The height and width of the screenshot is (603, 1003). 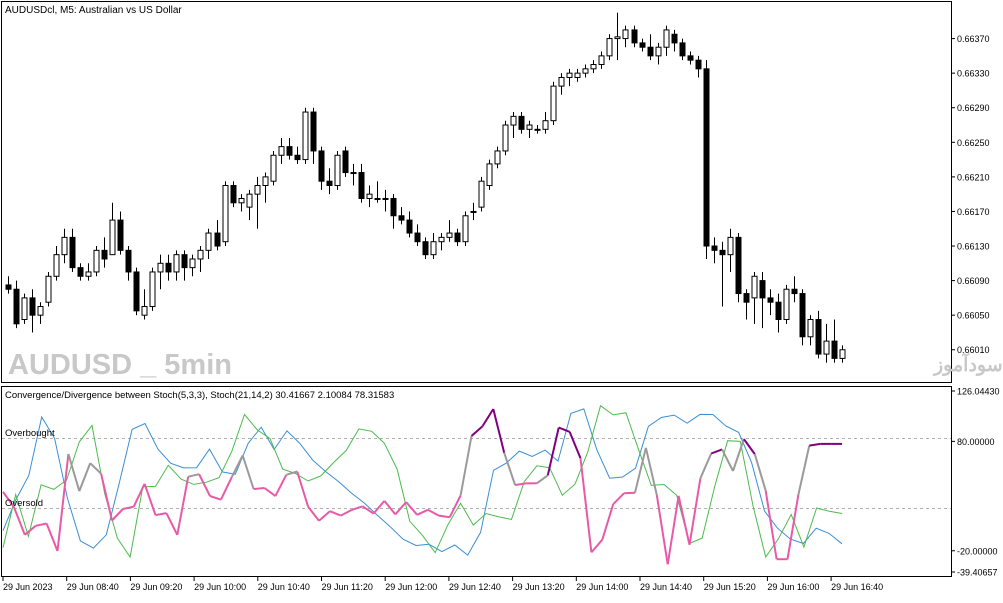 I want to click on time-tick-label: 29 Jun 16:00, so click(x=793, y=587).